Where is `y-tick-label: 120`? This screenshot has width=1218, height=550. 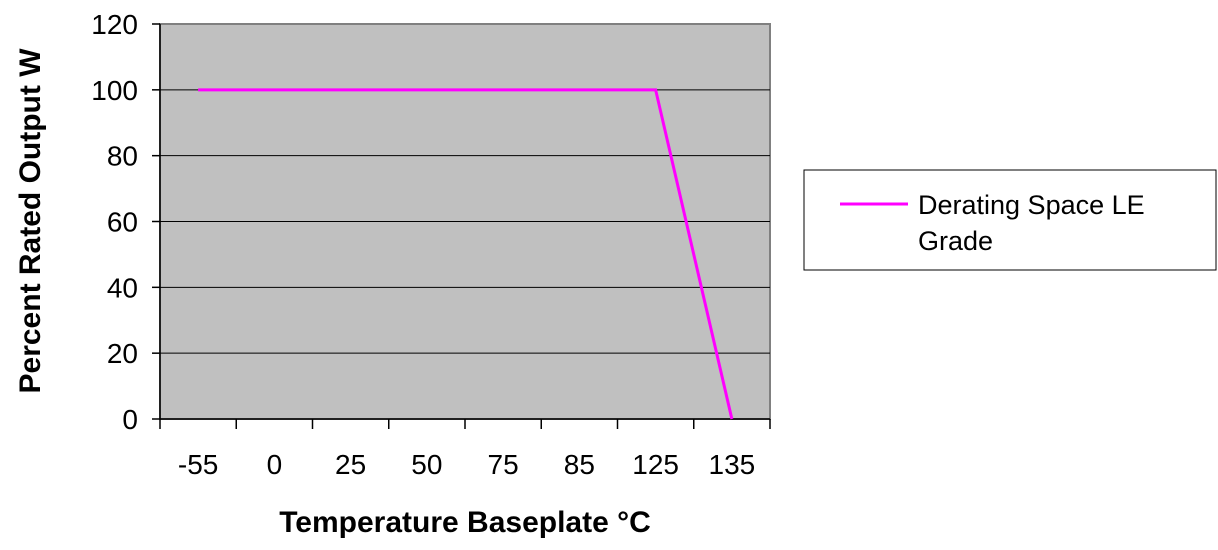
y-tick-label: 120 is located at coordinates (114, 24).